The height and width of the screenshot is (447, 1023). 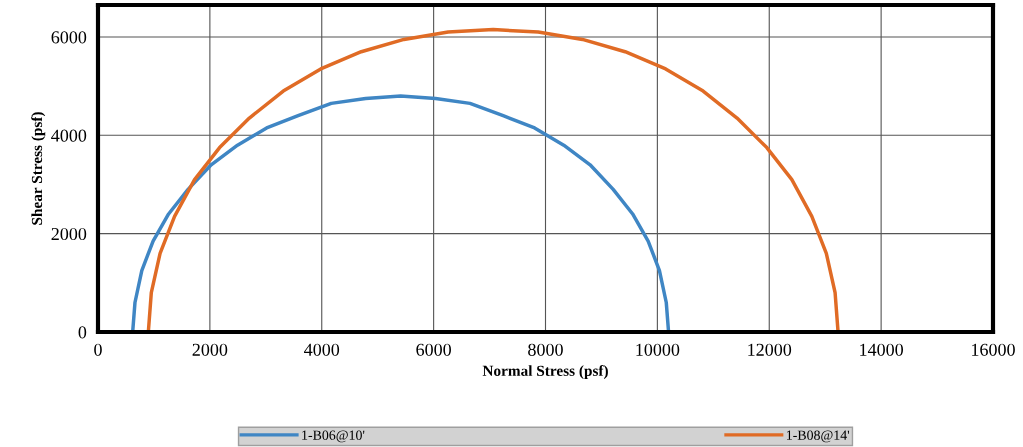 What do you see at coordinates (433, 349) in the screenshot?
I see `x-tick-label: 6000` at bounding box center [433, 349].